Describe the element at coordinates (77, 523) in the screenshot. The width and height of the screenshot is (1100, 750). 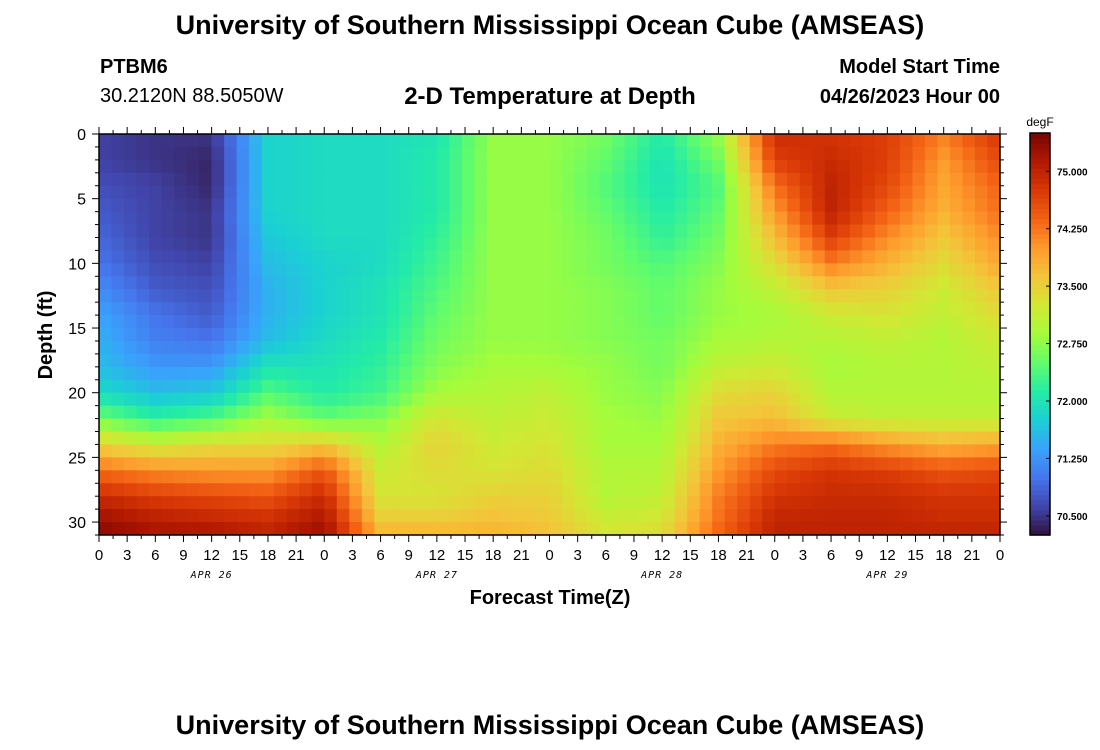
I see `y-tick-label: 30` at that location.